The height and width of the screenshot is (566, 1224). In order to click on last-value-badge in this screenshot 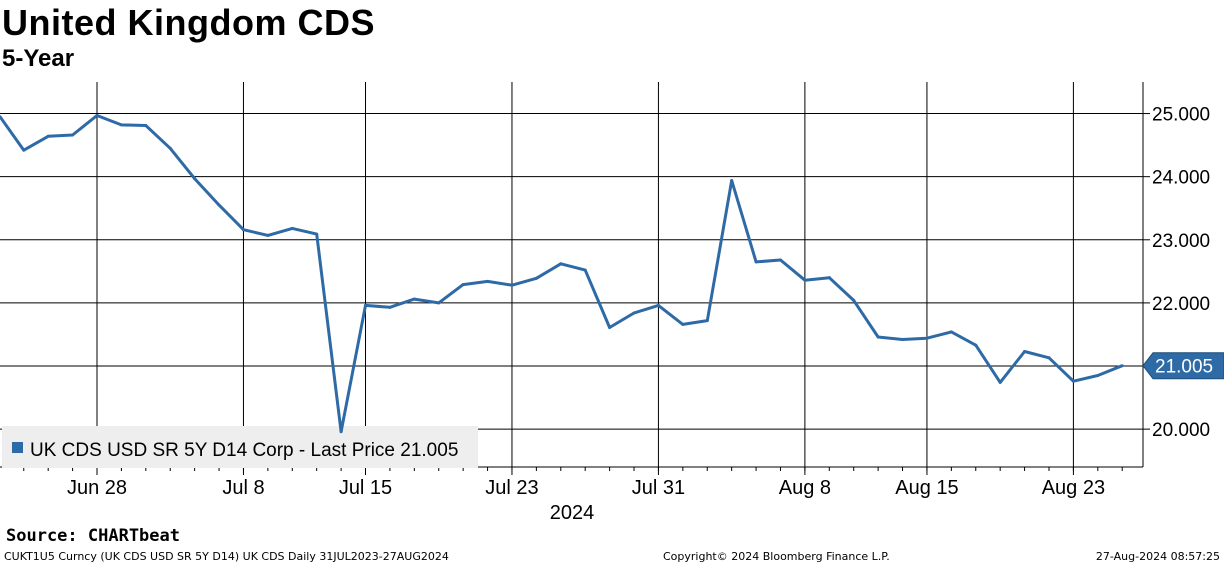, I will do `click(1183, 366)`.